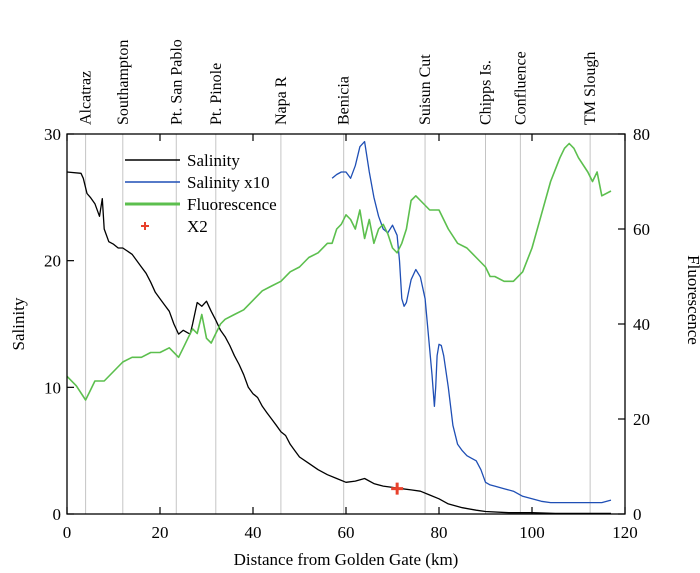  I want to click on y-right-tick-label: 20, so click(641, 419).